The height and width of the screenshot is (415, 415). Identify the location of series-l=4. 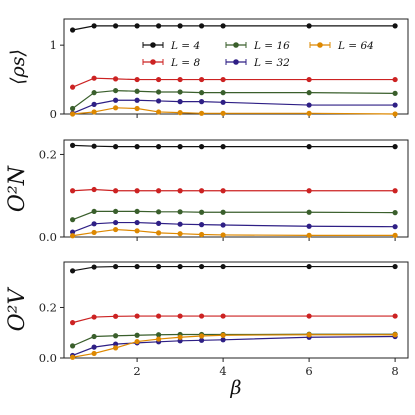
(234, 268).